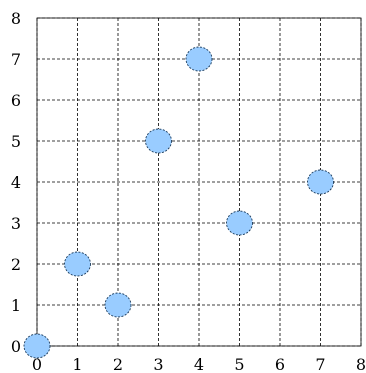  I want to click on y-axis-tick-labels: 0 1 2 3 4 5 6 7 8, so click(16, 182).